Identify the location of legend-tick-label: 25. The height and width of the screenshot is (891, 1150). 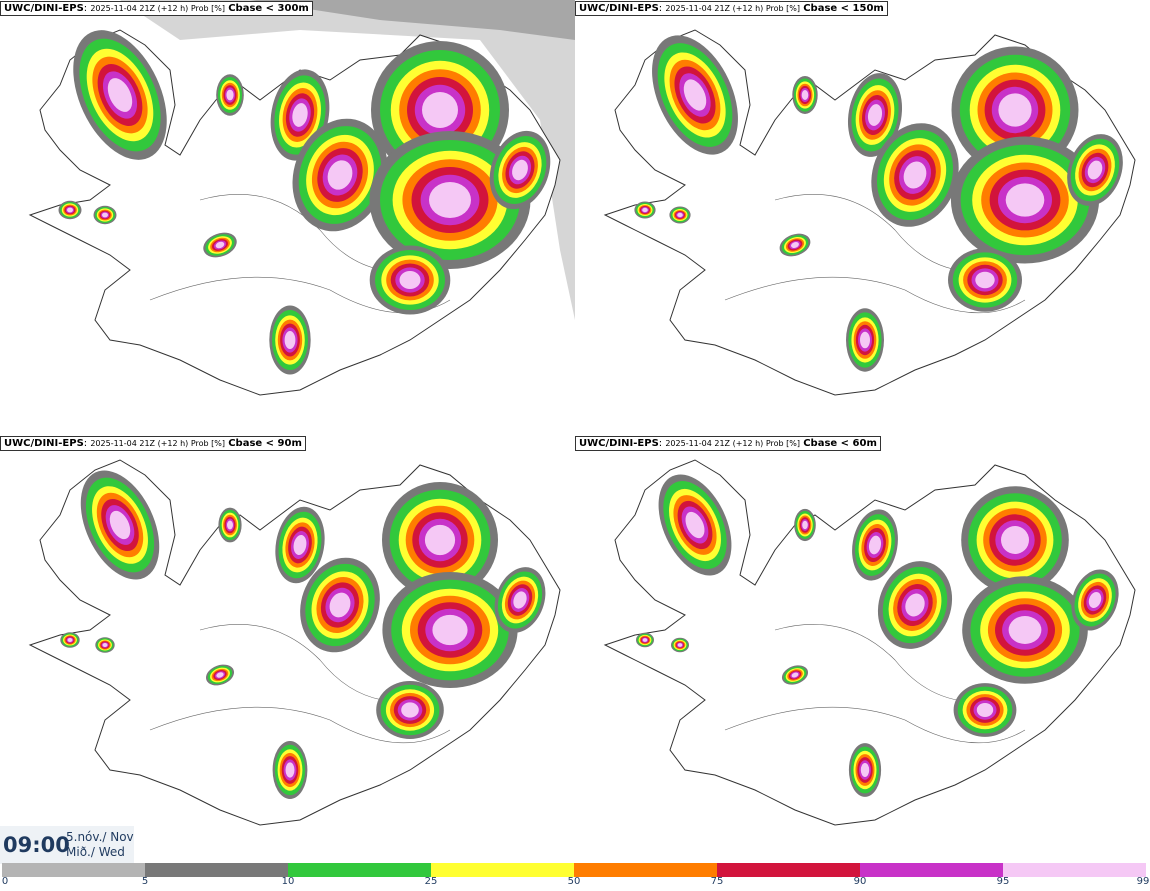
(431, 881).